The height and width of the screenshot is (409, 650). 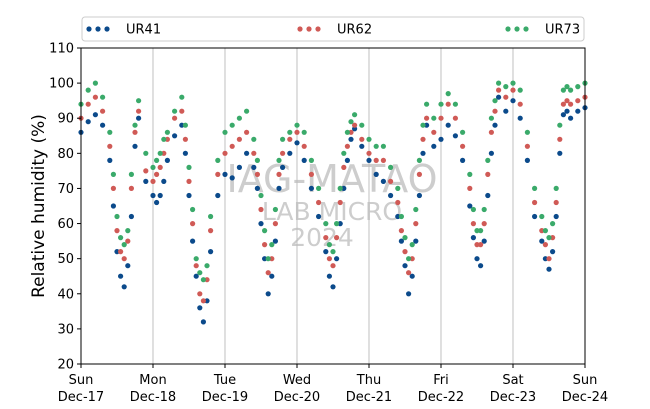 I want to click on y-tick-label: 40, so click(x=65, y=294).